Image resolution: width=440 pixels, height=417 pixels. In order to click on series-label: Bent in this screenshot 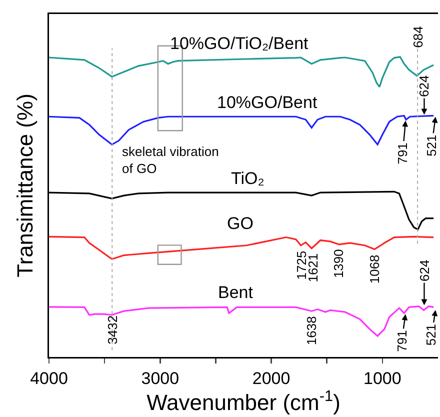, I will do `click(236, 292)`.